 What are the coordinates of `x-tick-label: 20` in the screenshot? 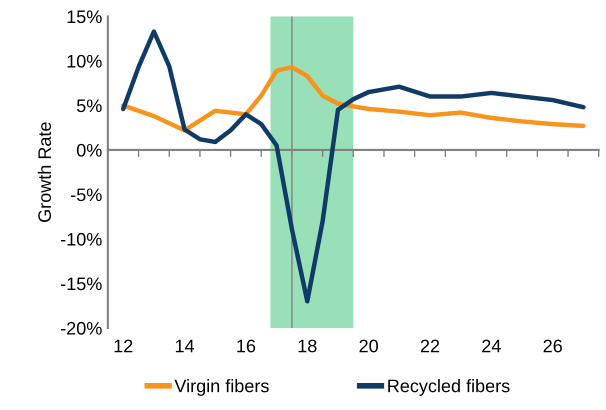 It's located at (369, 346).